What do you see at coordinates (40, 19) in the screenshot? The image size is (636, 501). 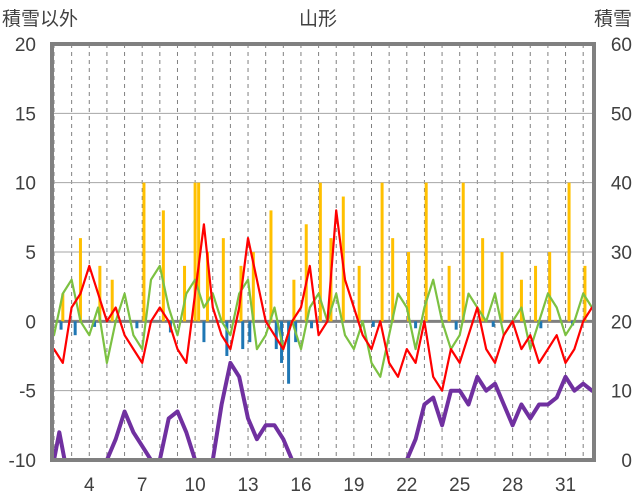 I see `y-left-axis-label: 積雪以外` at bounding box center [40, 19].